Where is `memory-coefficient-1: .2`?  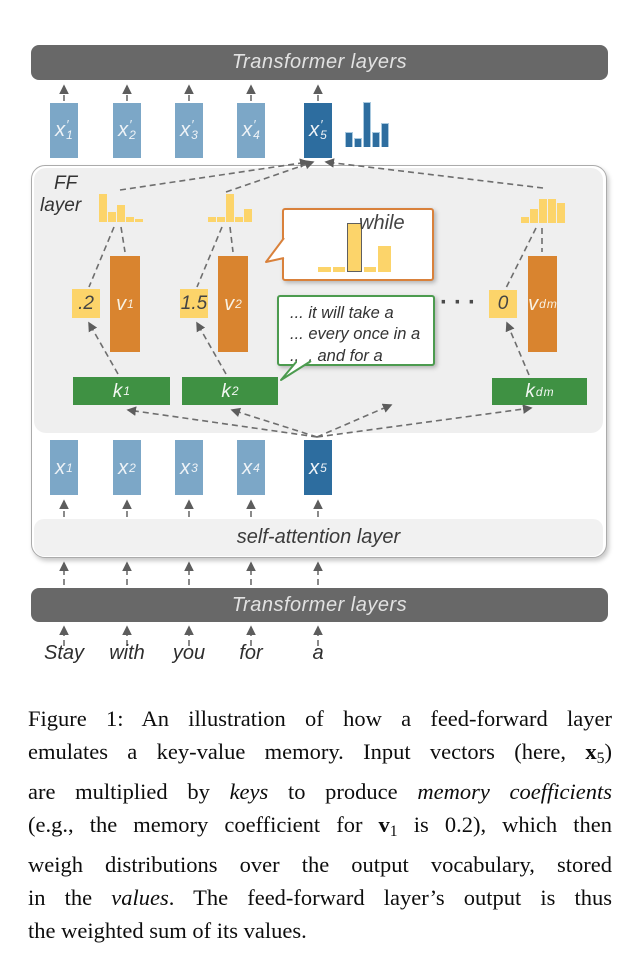
memory-coefficient-1: .2 is located at coordinates (86, 303).